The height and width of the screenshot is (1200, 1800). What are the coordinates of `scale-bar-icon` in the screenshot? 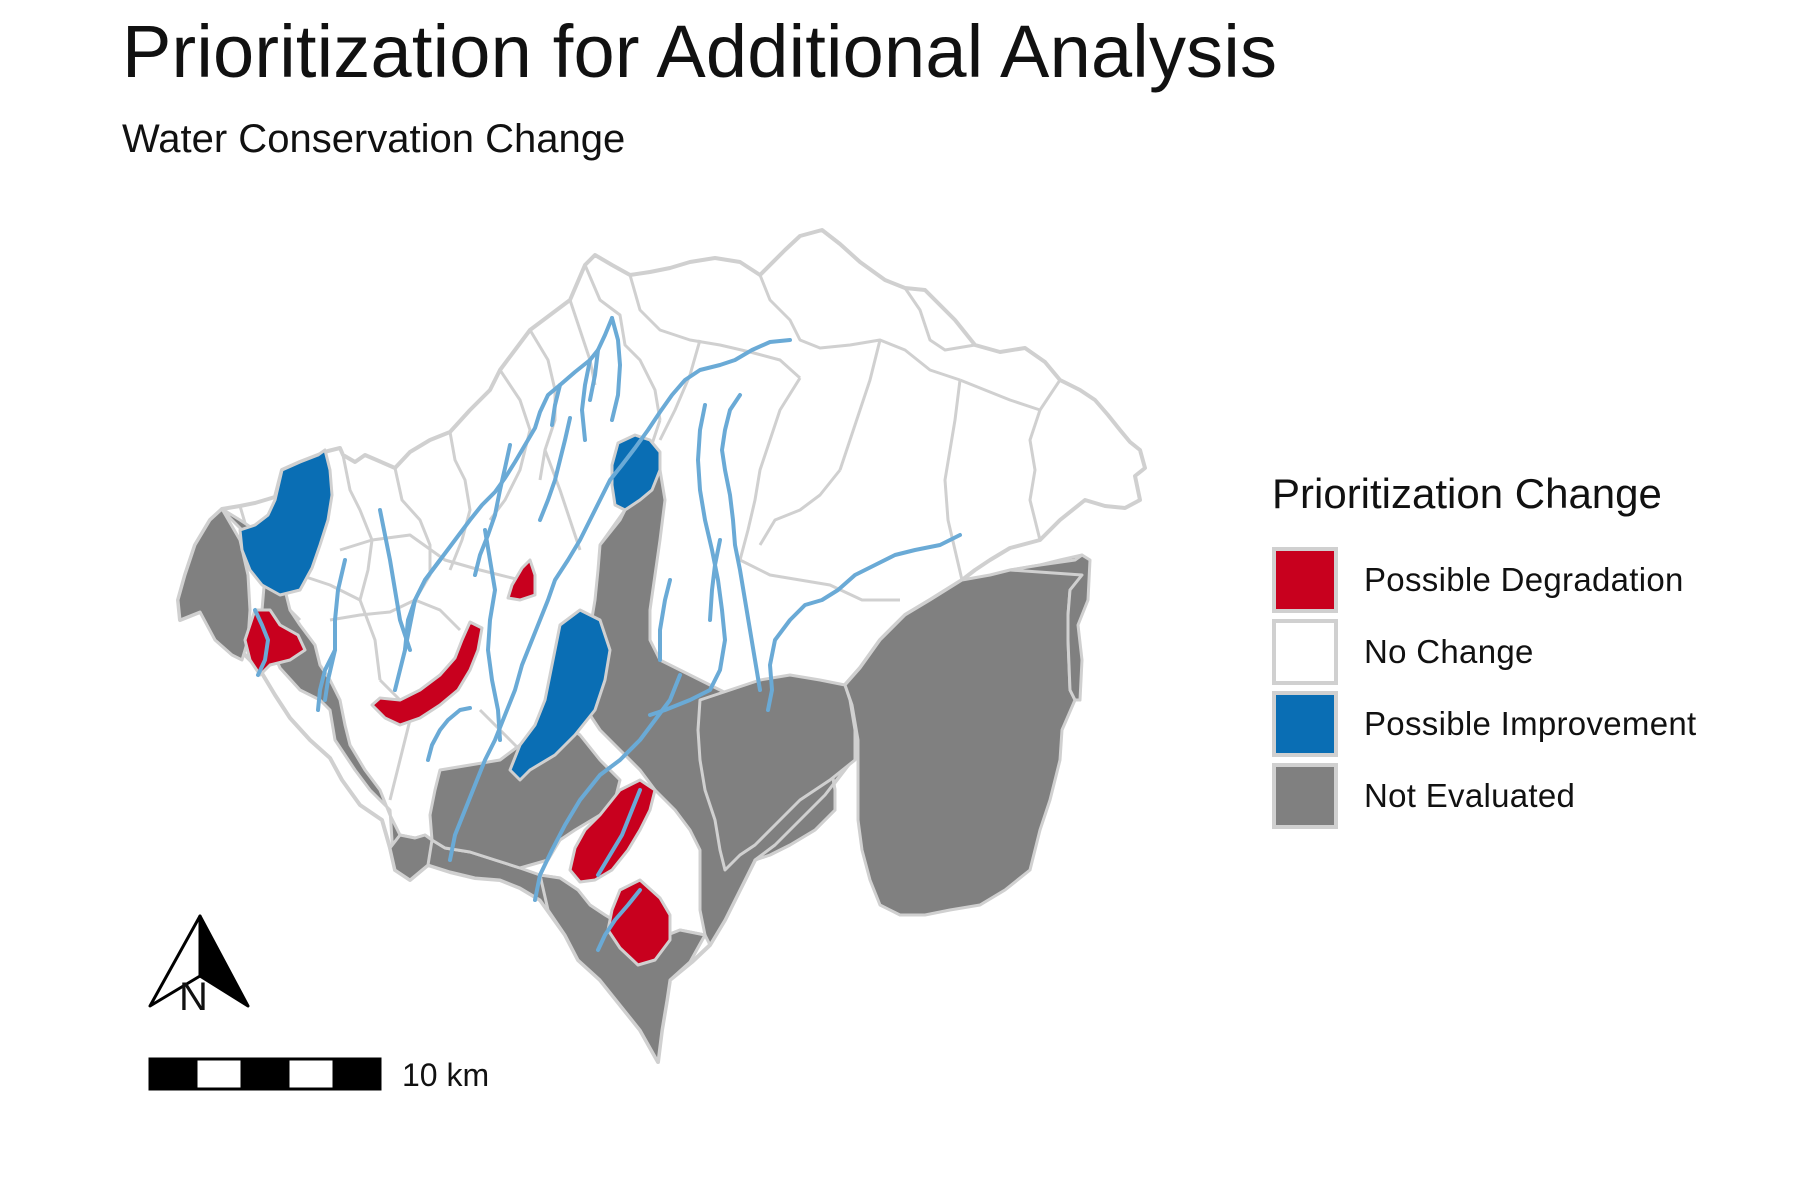 It's located at (265, 1074).